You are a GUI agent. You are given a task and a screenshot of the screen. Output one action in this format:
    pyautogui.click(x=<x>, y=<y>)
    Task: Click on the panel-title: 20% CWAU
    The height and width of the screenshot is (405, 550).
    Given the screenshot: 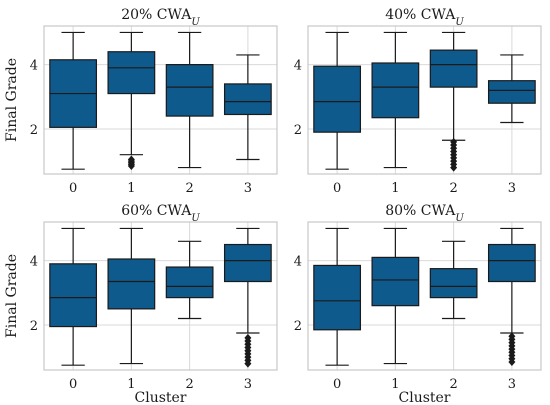 What is the action you would take?
    pyautogui.click(x=160, y=17)
    